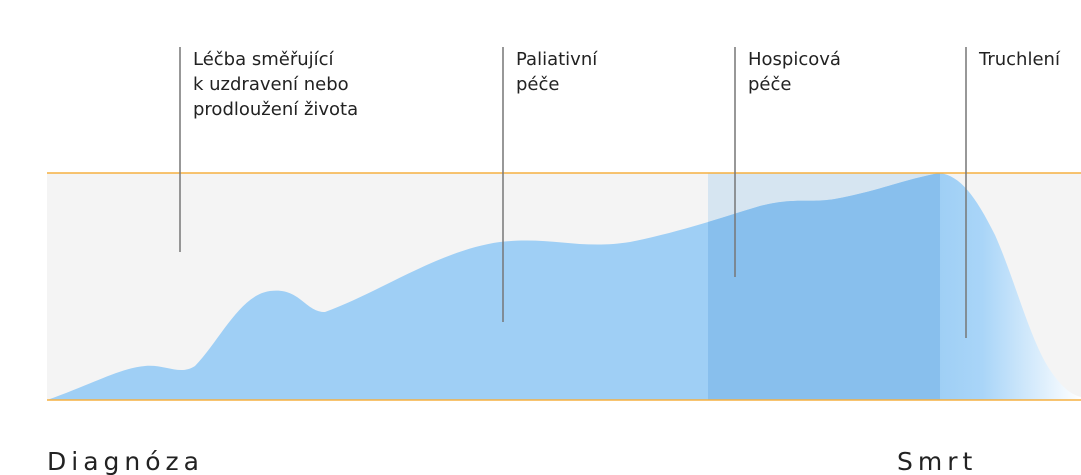  Describe the element at coordinates (275, 109) in the screenshot. I see `phase-label: prodloužení života` at that location.